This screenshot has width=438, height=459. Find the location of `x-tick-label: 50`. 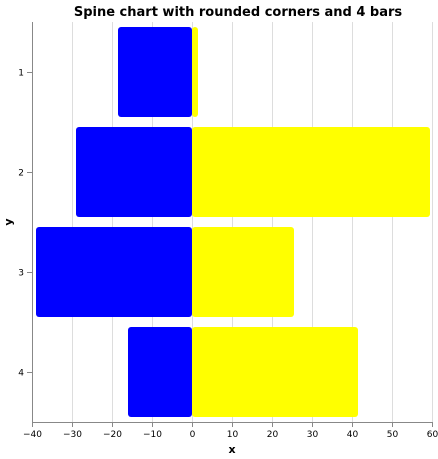

x-tick-label: 50 is located at coordinates (393, 435).